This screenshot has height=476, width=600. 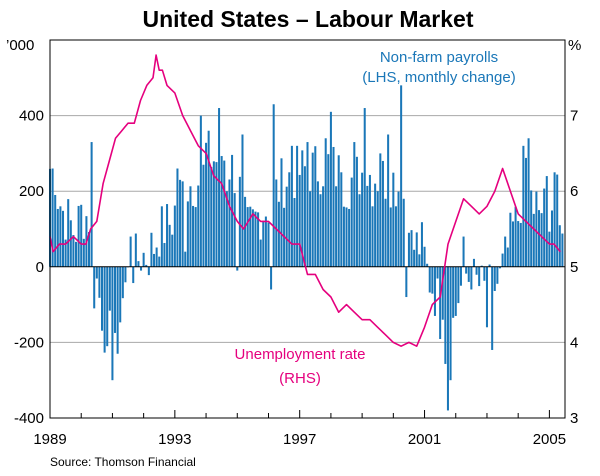 I want to click on right-axis-tick-label: 4, so click(x=574, y=342).